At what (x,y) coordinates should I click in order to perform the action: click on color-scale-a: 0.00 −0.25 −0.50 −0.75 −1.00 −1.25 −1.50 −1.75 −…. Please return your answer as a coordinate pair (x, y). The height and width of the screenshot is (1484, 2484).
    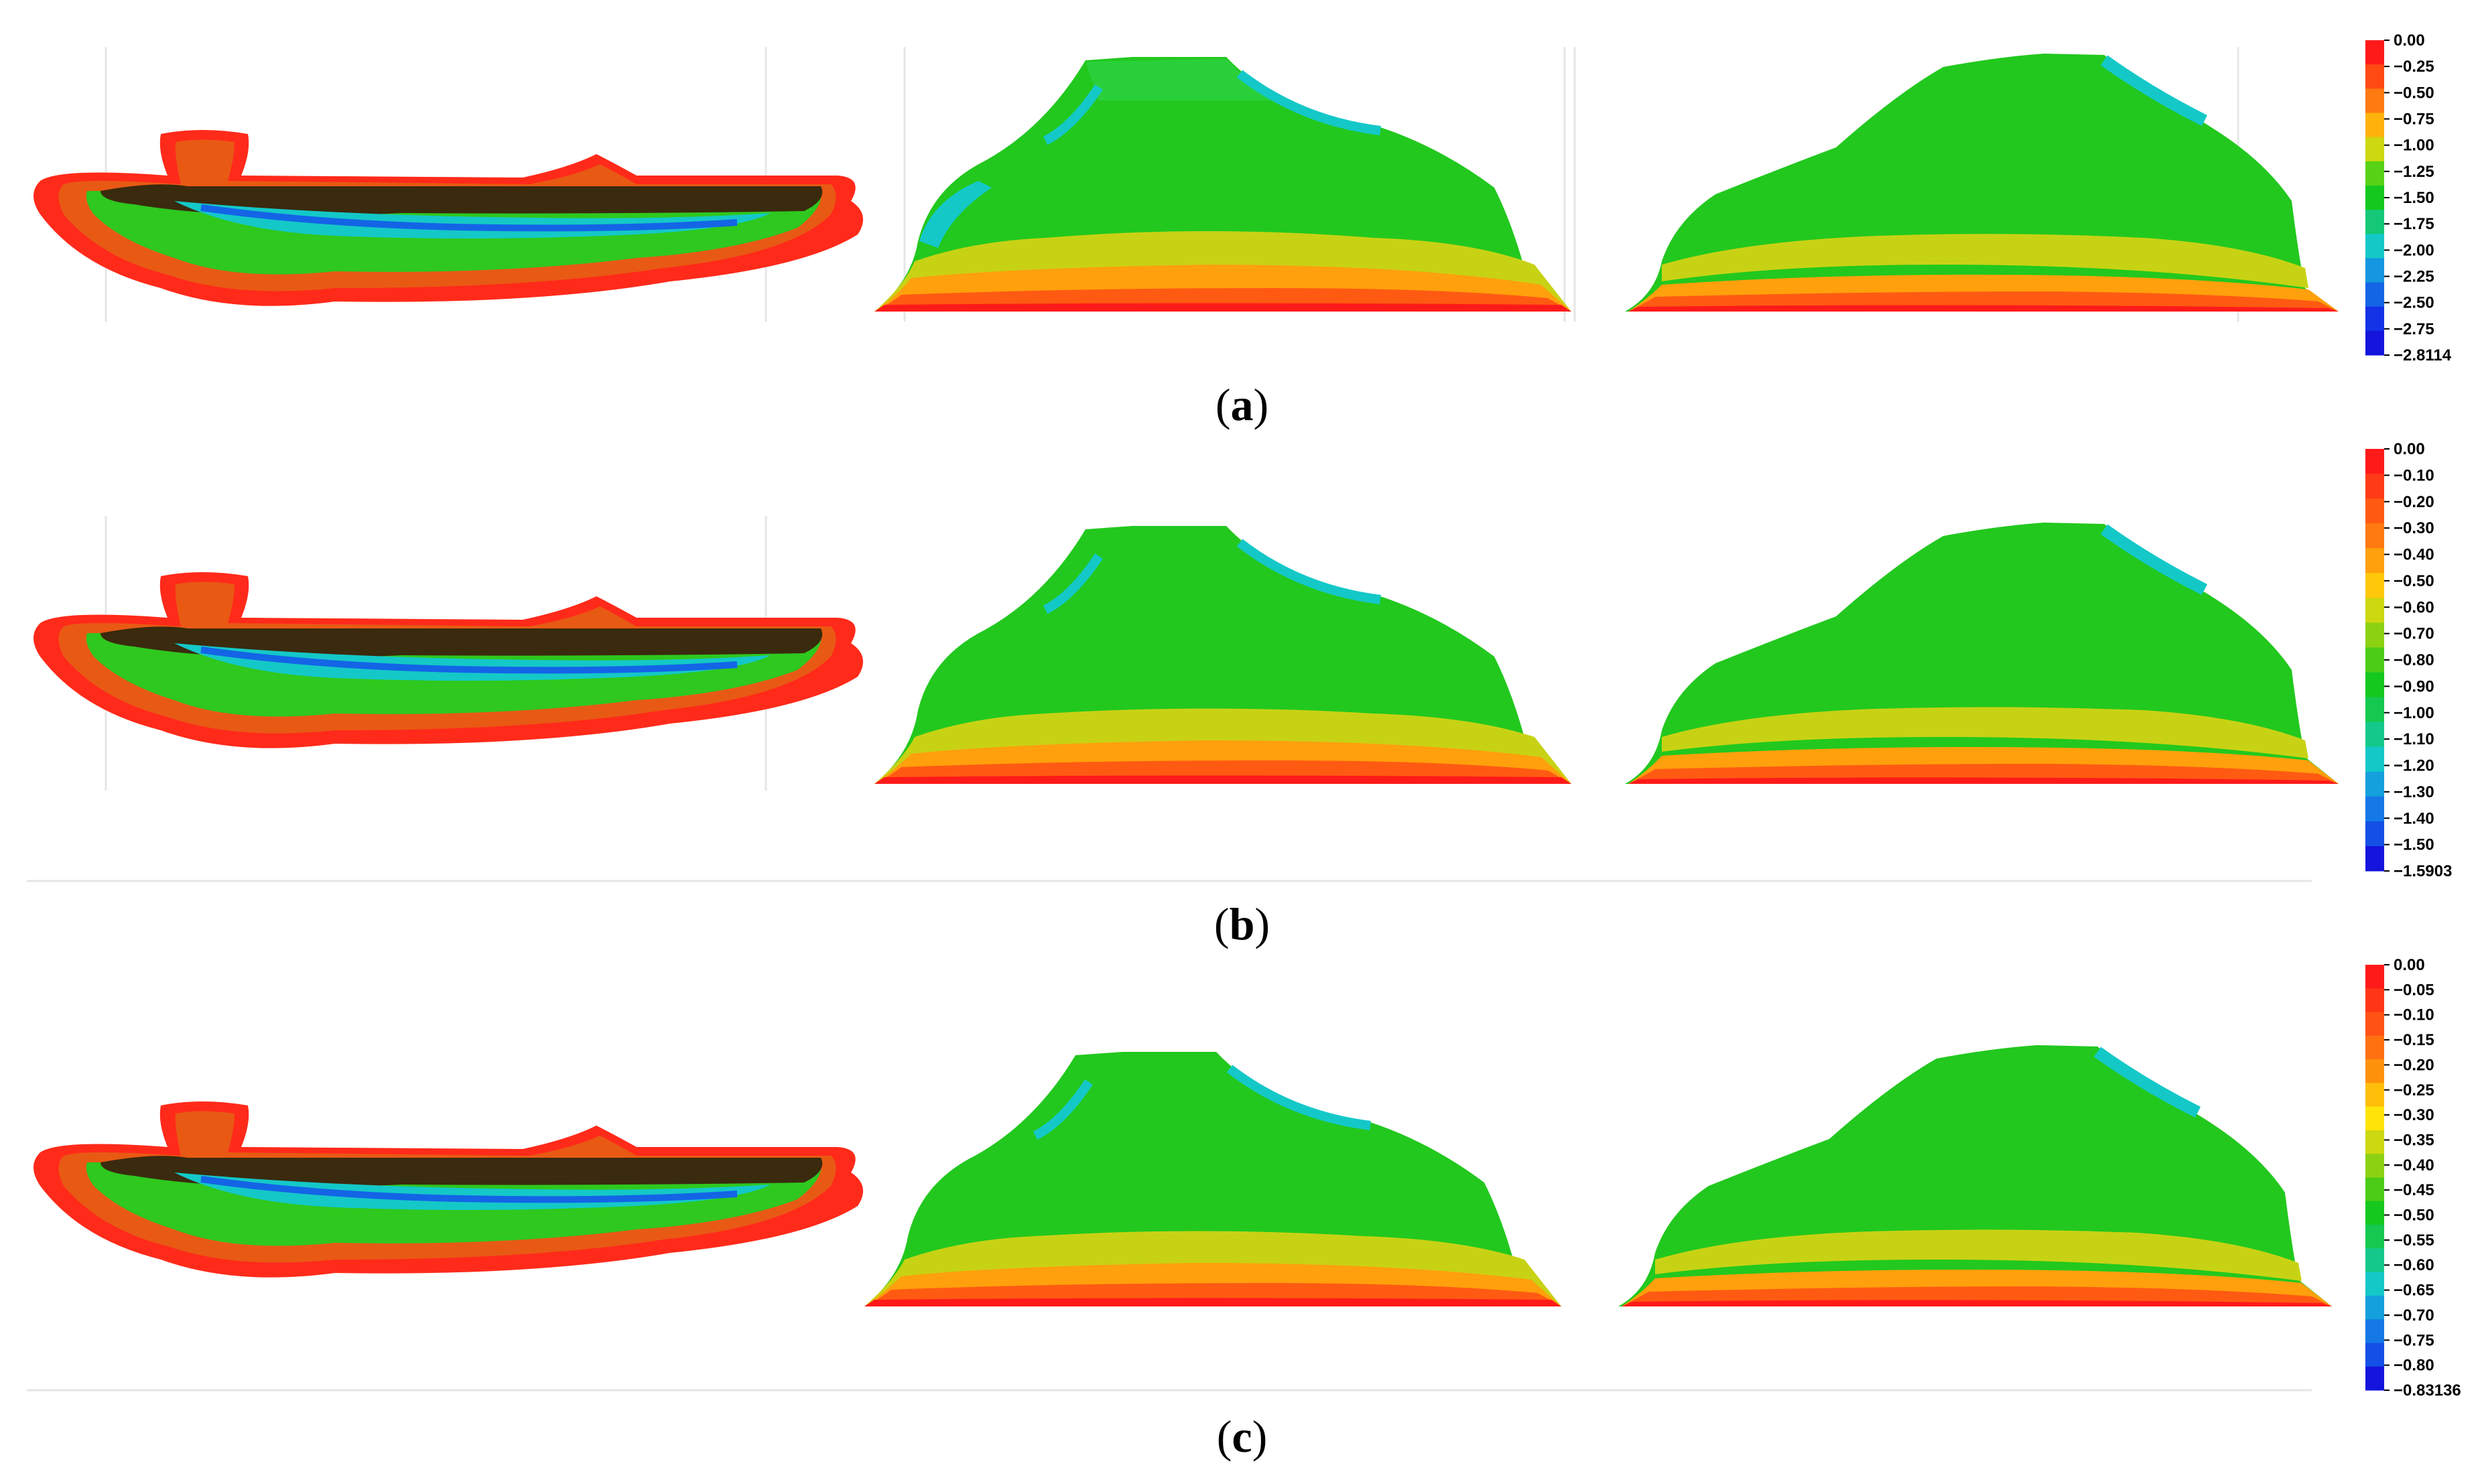
    Looking at the image, I should click on (2408, 197).